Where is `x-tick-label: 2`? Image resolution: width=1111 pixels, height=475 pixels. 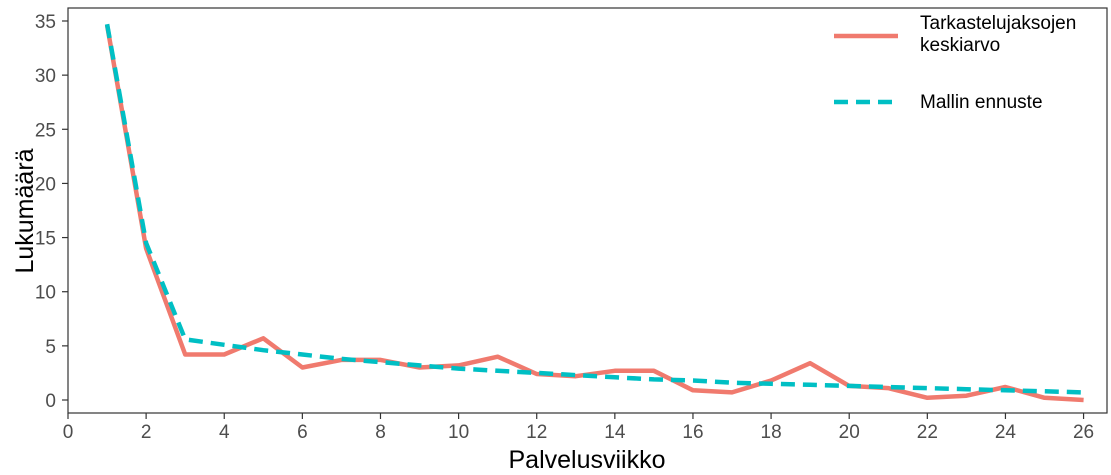
x-tick-label: 2 is located at coordinates (146, 432).